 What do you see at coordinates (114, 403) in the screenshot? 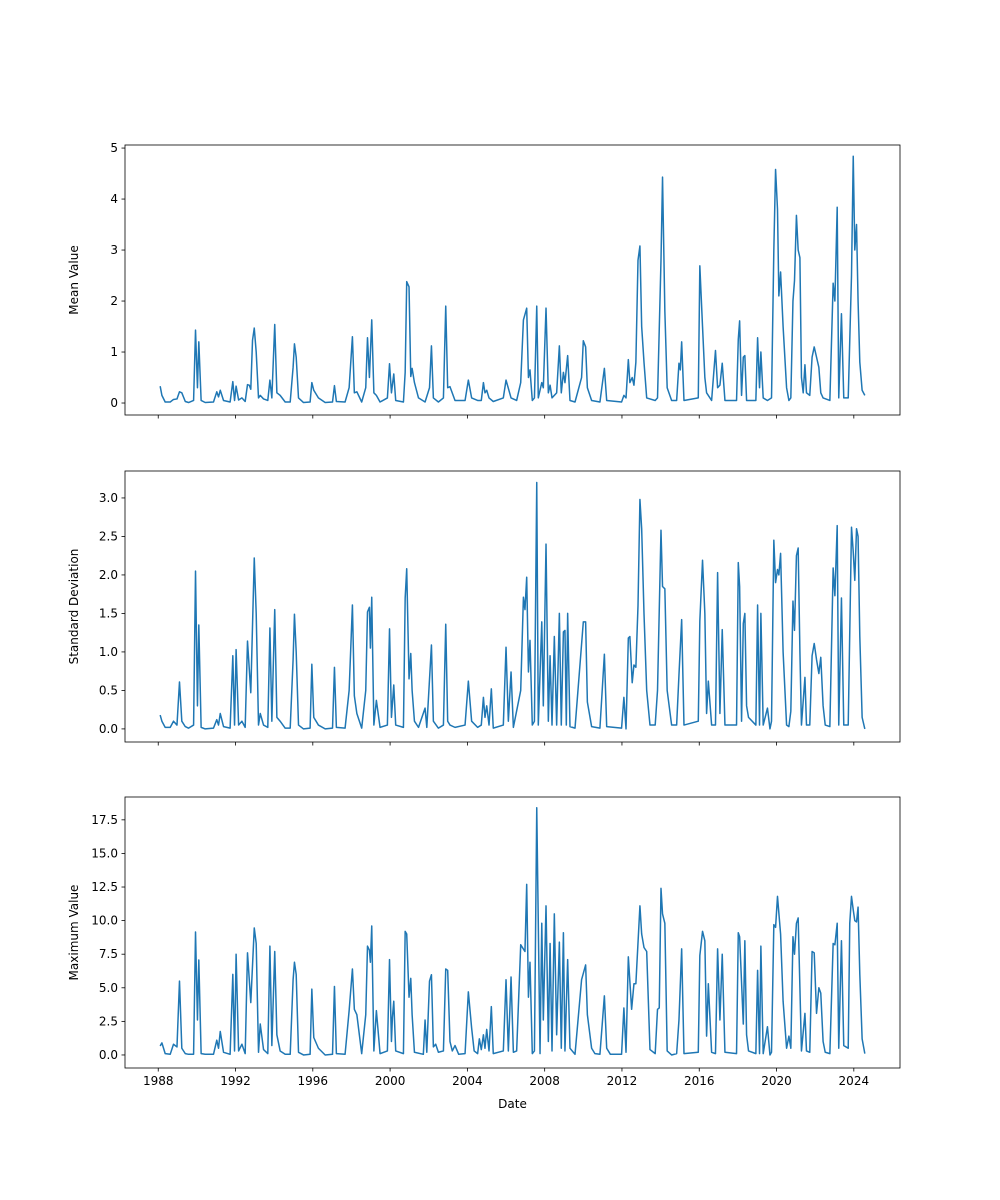
I see `y-tick-label: 0` at bounding box center [114, 403].